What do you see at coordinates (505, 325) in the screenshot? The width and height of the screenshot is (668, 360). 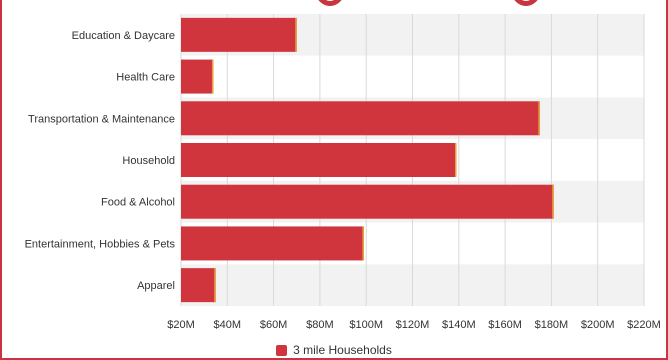 I see `x-tick-label: $160M` at bounding box center [505, 325].